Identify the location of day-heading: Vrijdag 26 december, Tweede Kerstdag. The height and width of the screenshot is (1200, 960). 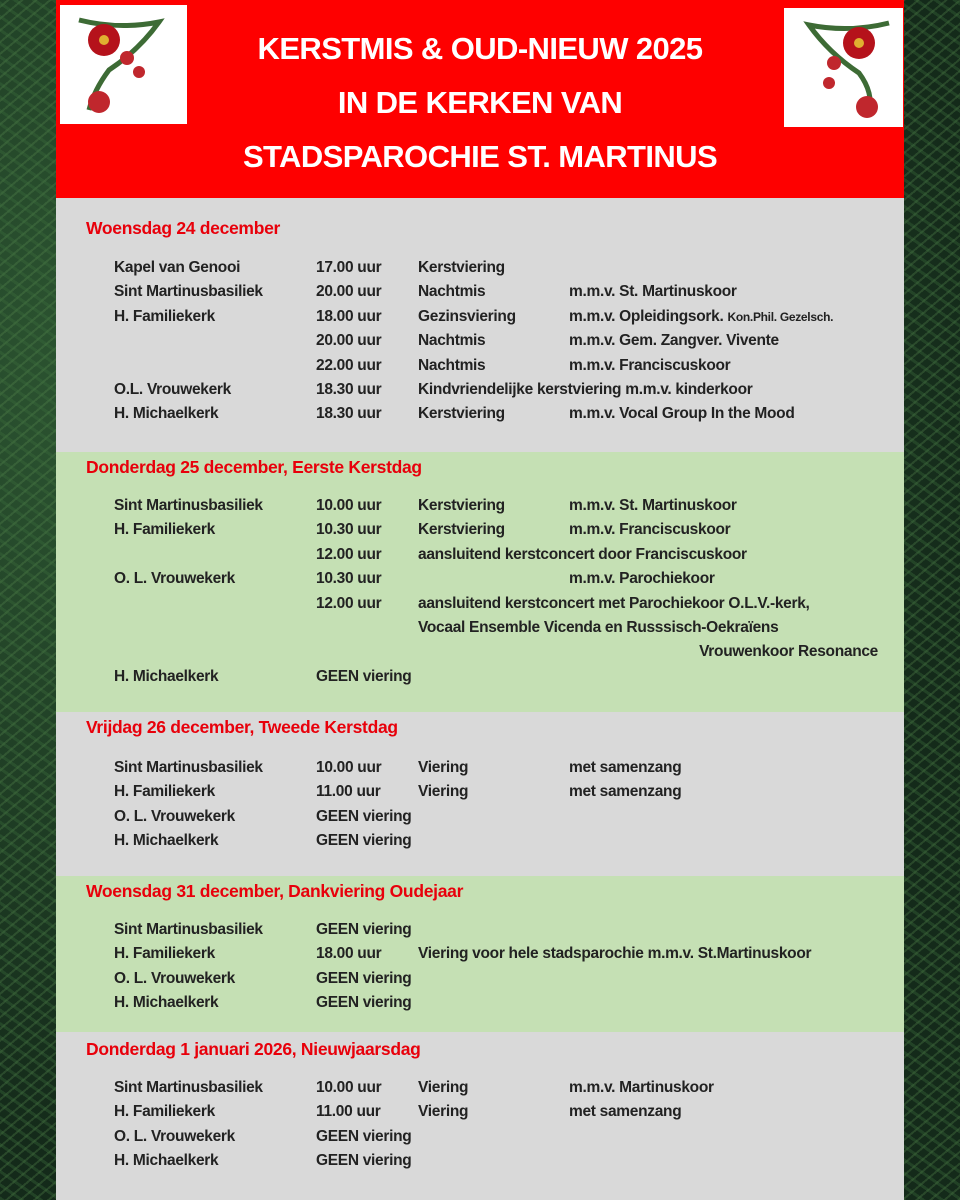
(242, 727).